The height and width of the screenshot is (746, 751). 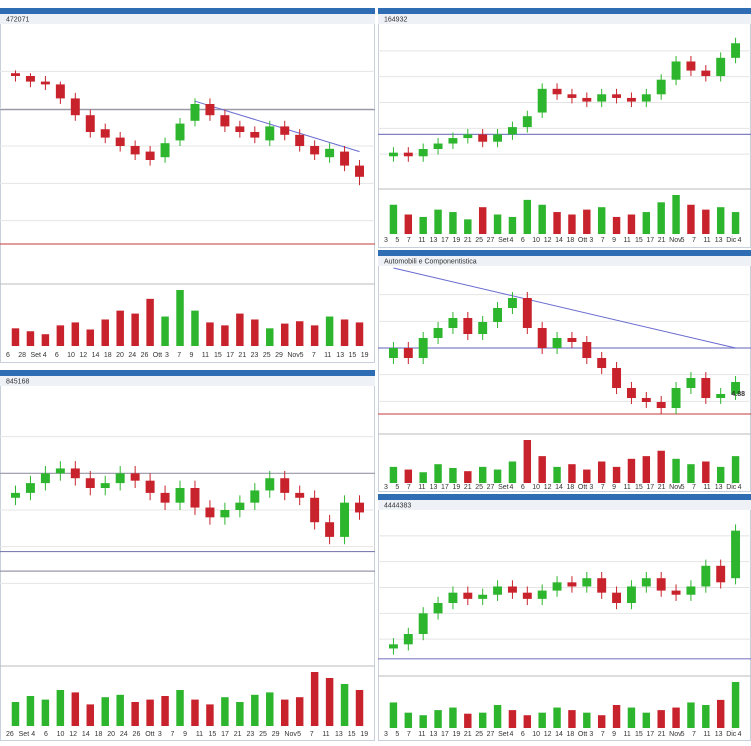 What do you see at coordinates (738, 394) in the screenshot?
I see `last-price-label: 4.88` at bounding box center [738, 394].